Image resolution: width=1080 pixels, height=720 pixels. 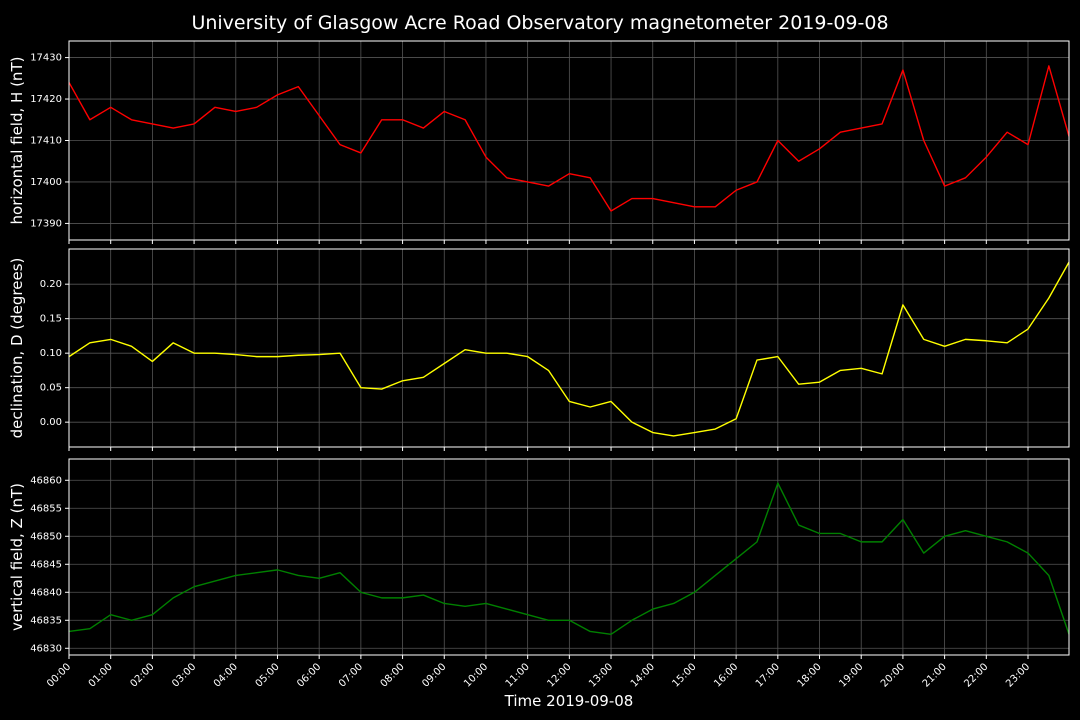 I want to click on y-tick-label: 46845, so click(x=46, y=564).